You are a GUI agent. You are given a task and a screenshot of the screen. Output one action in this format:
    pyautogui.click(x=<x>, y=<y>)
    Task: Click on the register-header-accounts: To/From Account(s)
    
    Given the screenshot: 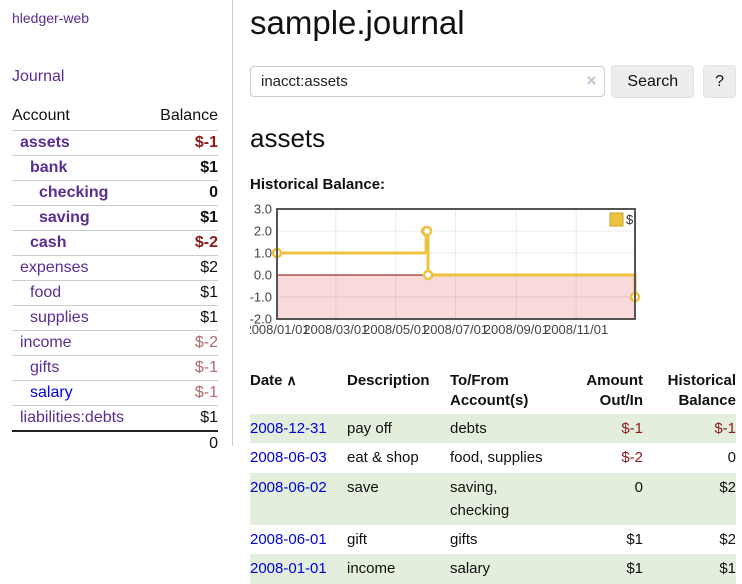 What is the action you would take?
    pyautogui.click(x=489, y=390)
    